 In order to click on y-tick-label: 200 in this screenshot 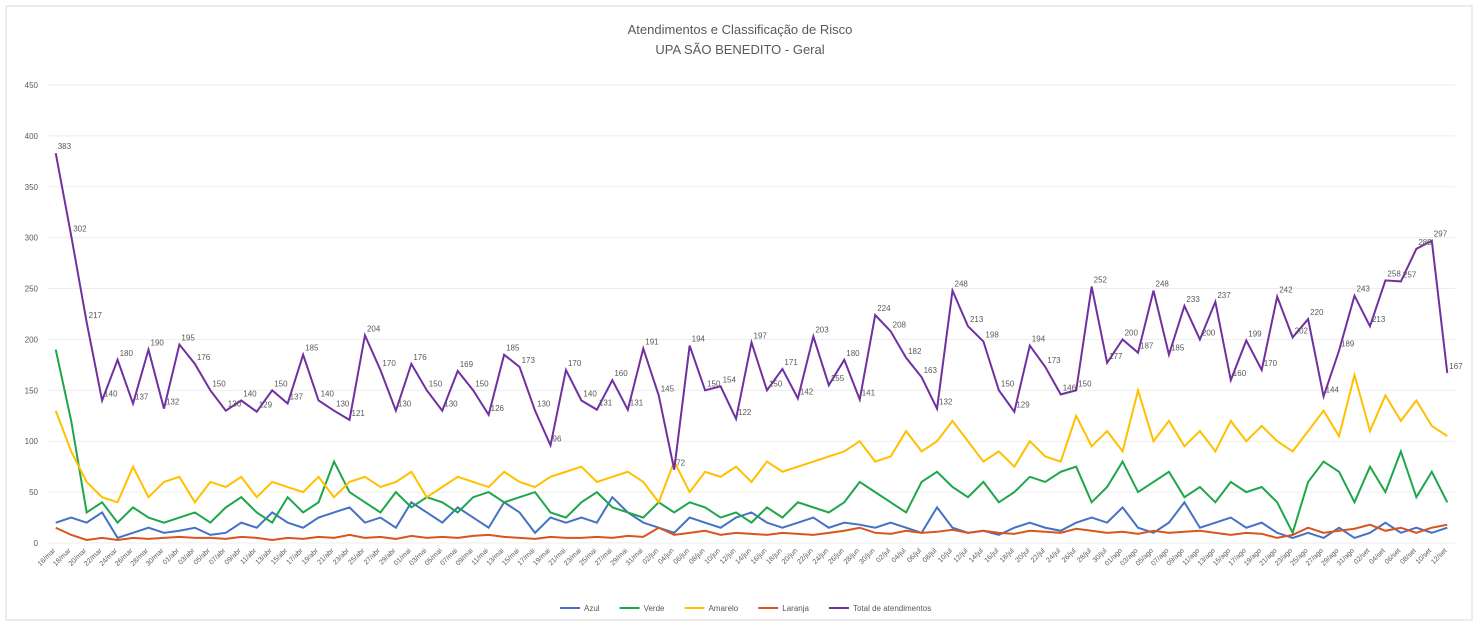, I will do `click(32, 339)`.